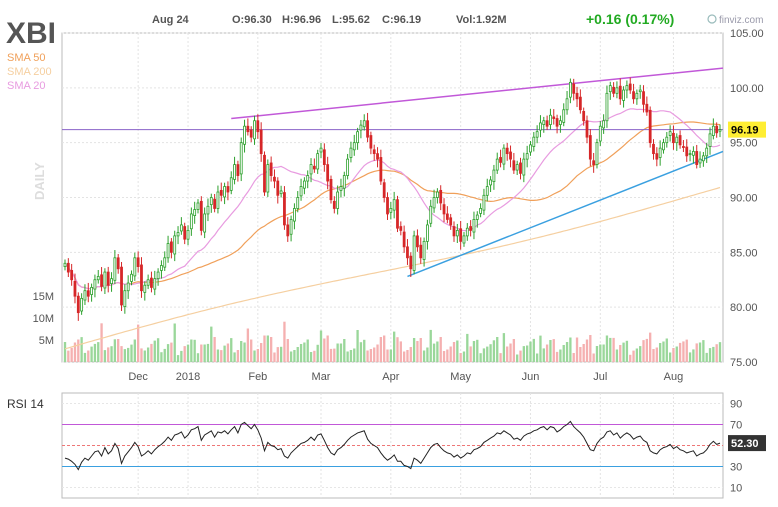 The image size is (778, 507). I want to click on low-label: L:95.62, so click(351, 20).